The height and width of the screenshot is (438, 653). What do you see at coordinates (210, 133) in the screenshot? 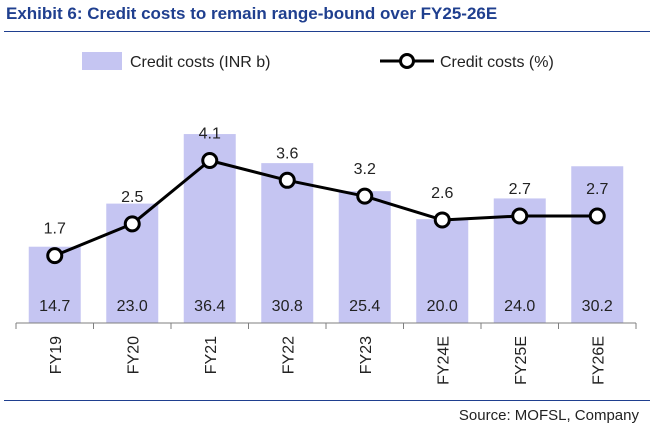
I see `line-label-fy21: 4.1` at bounding box center [210, 133].